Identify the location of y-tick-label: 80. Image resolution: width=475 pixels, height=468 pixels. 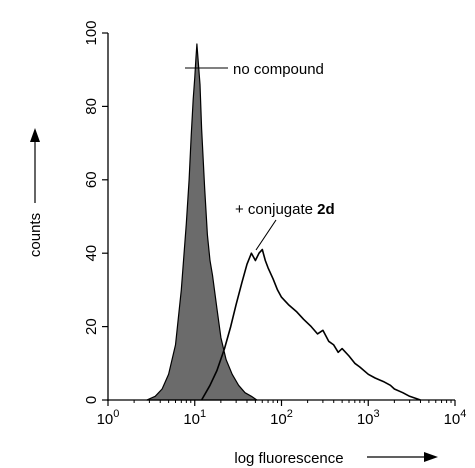
(91, 106).